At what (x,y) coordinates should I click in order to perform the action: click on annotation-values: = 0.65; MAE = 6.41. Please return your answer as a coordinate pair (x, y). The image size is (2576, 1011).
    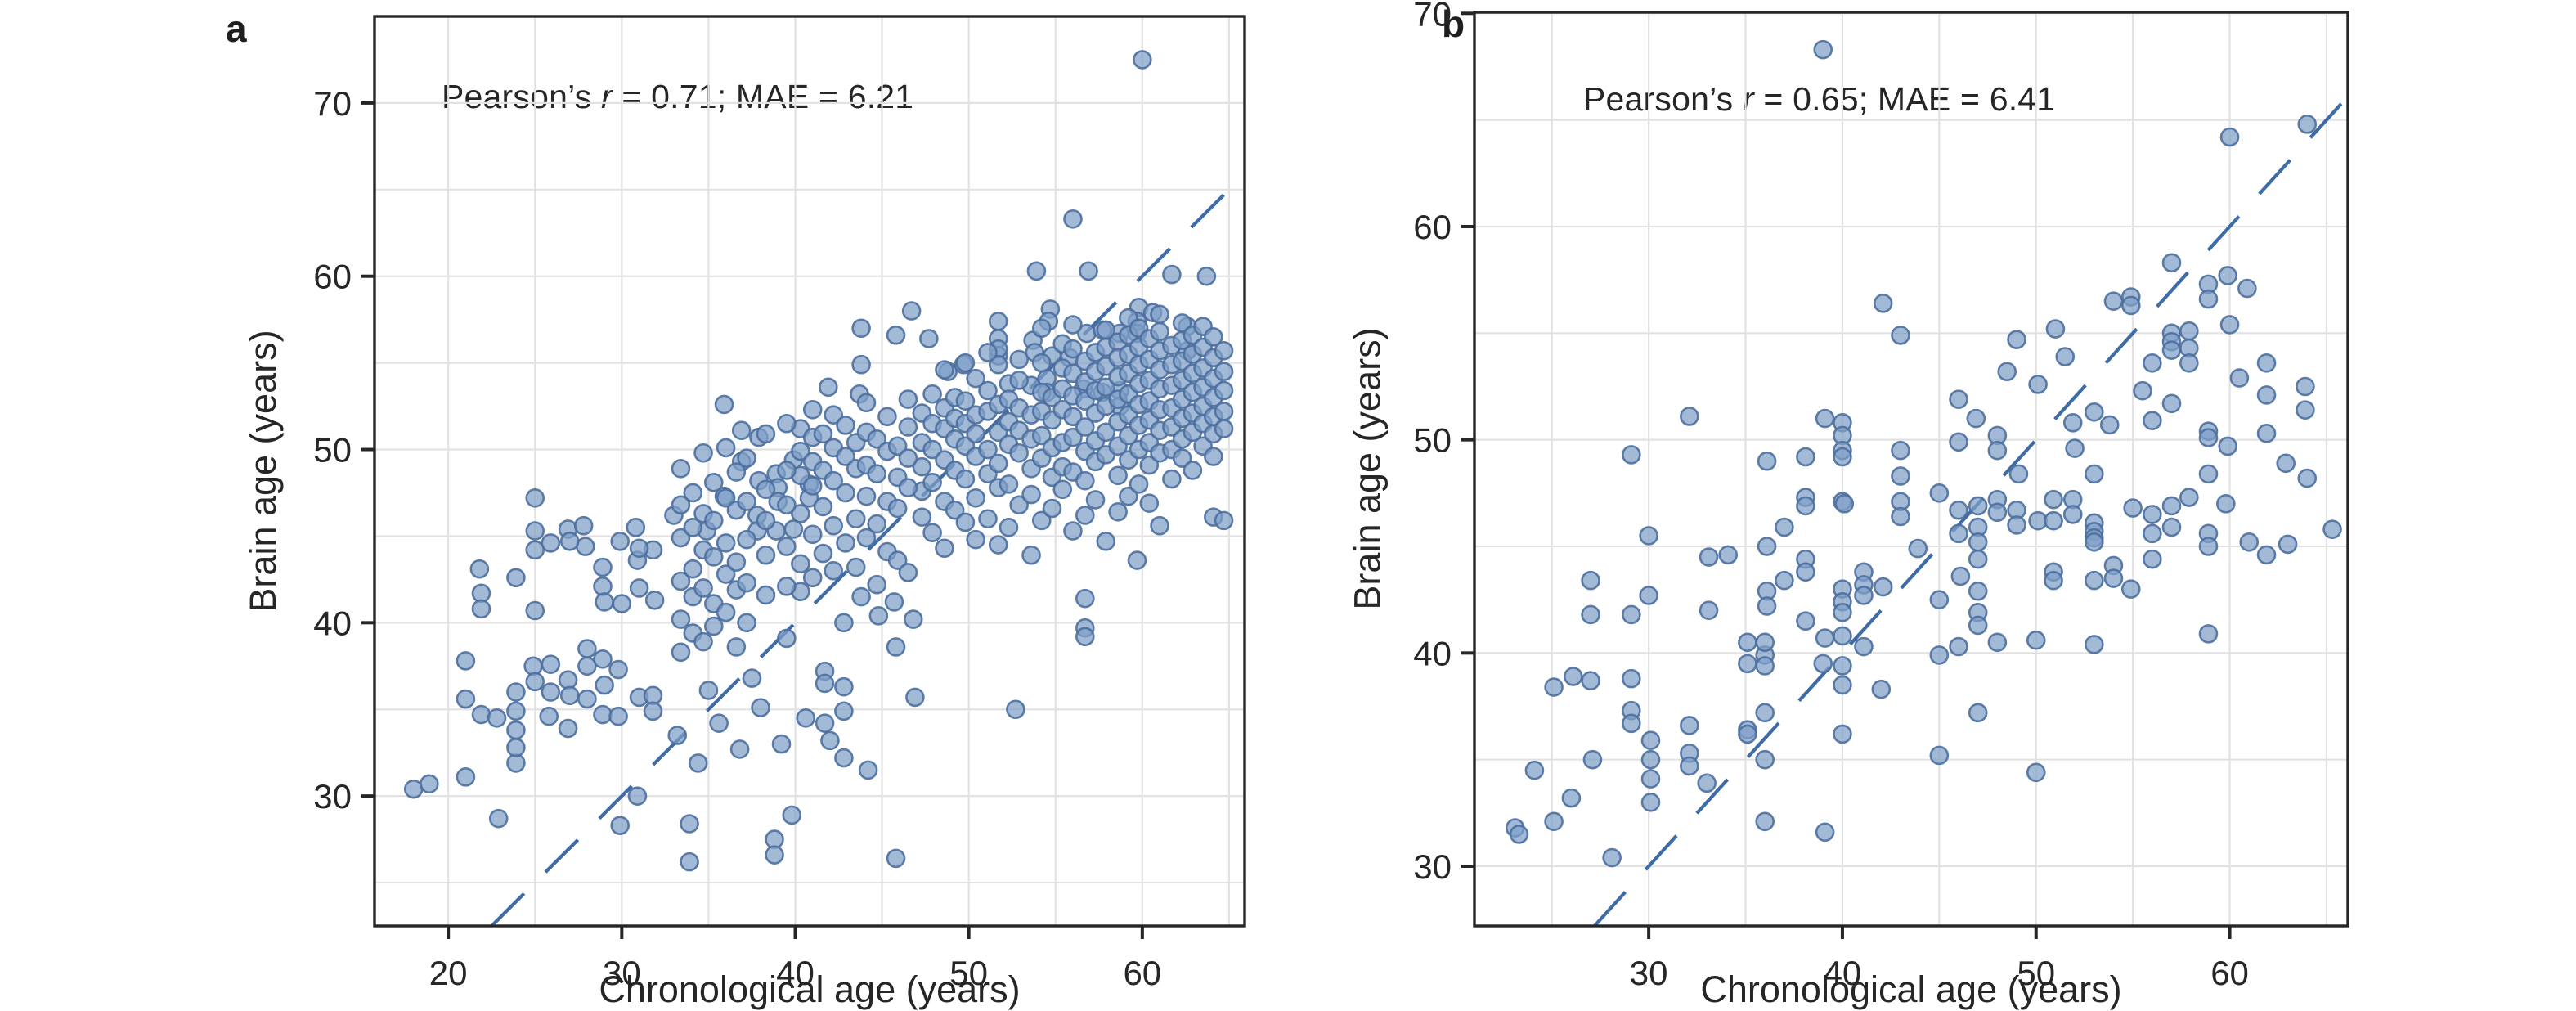
    Looking at the image, I should click on (1904, 99).